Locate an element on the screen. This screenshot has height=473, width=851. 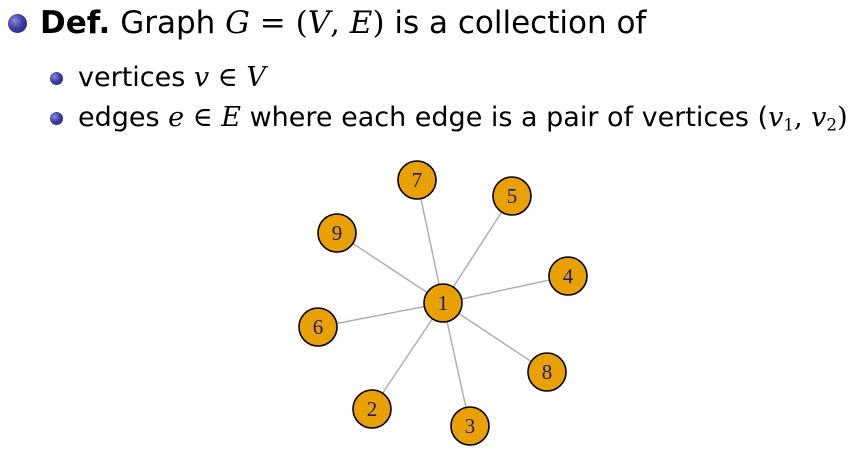
close-paren: ) is located at coordinates (378, 23).